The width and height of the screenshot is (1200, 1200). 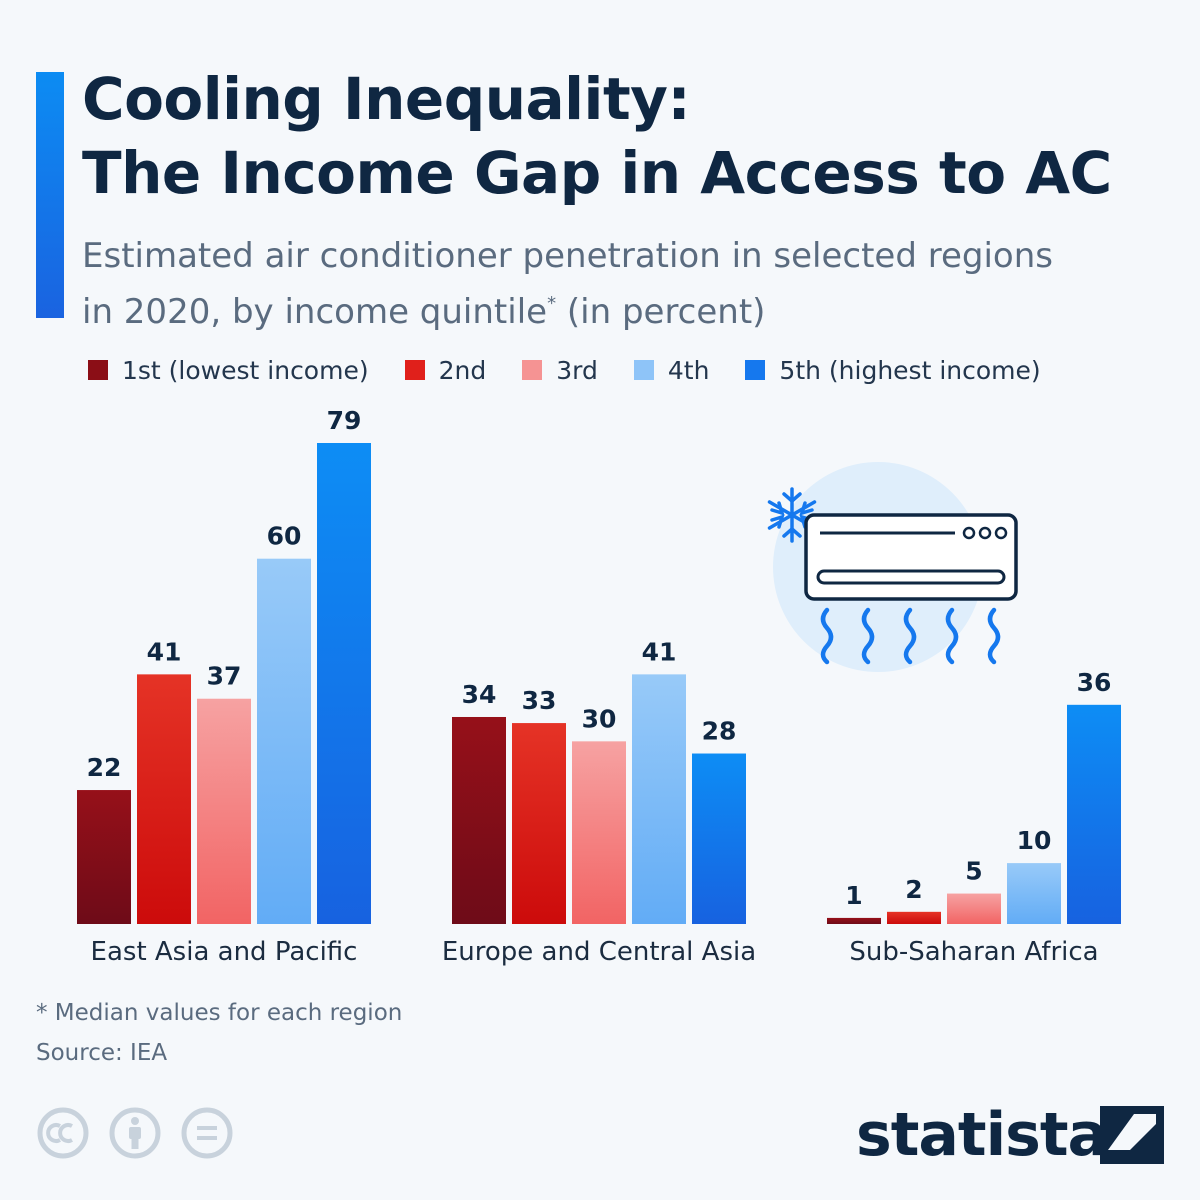 I want to click on value-label-3-q3: 5, so click(x=973, y=871).